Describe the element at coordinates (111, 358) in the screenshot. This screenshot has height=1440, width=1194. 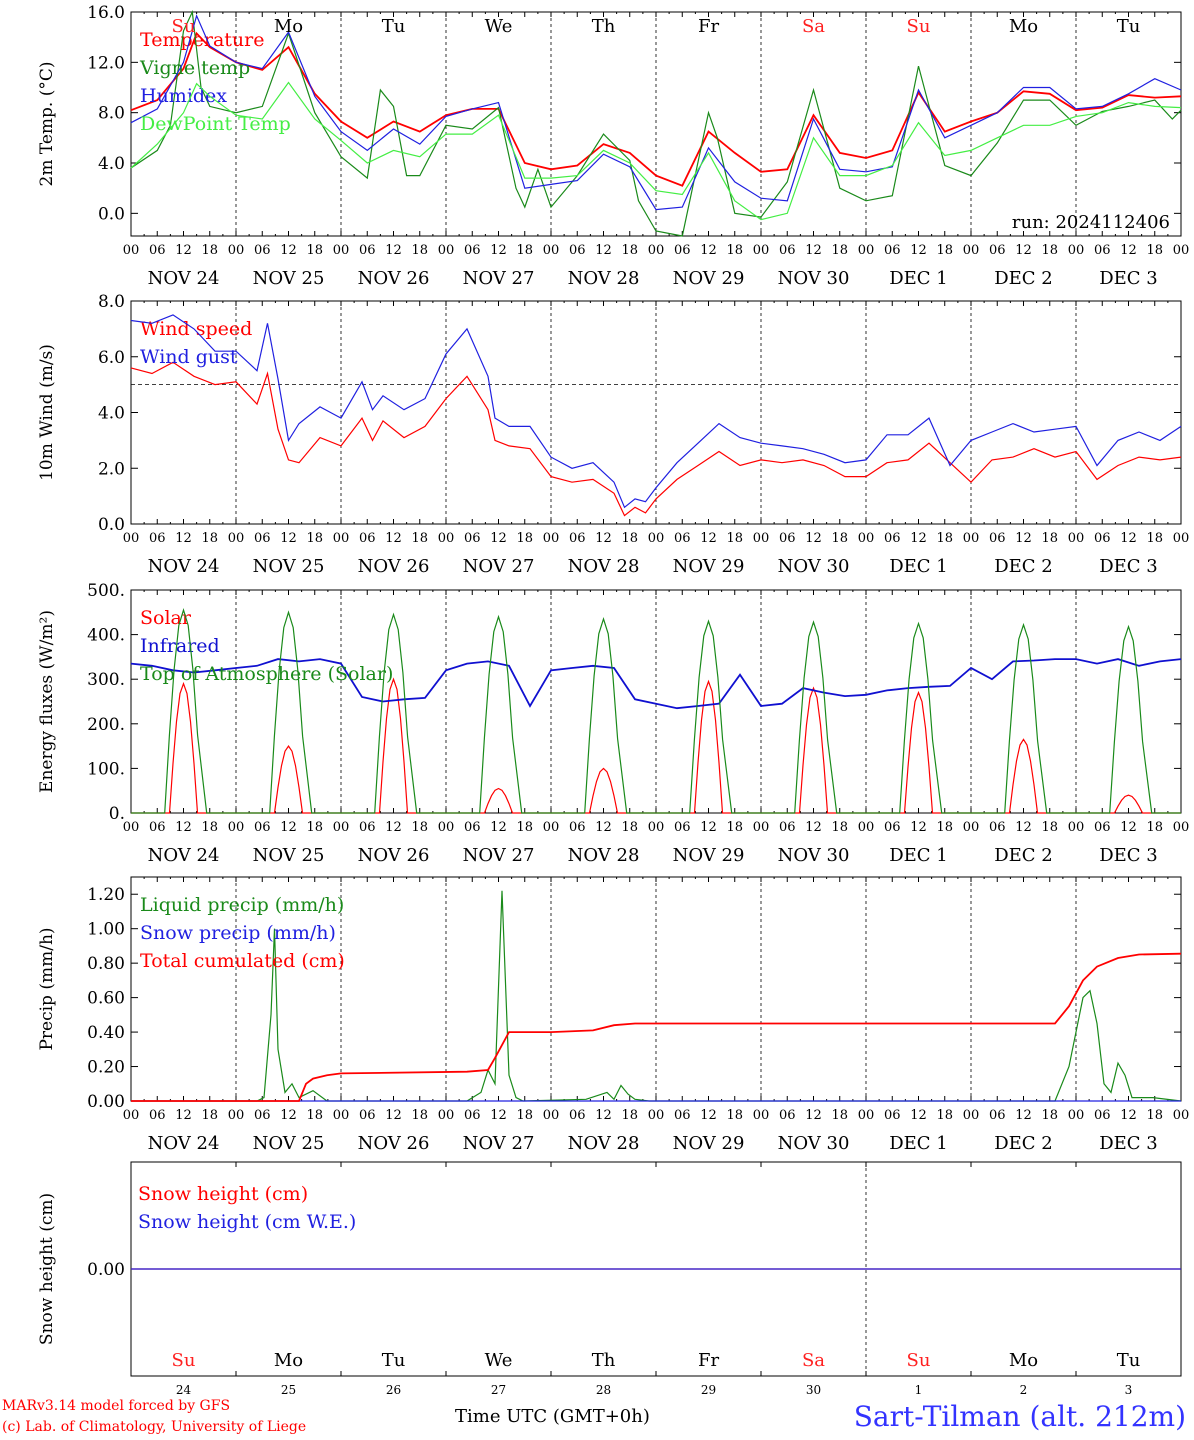
I see `y-tick-label: 6.0` at that location.